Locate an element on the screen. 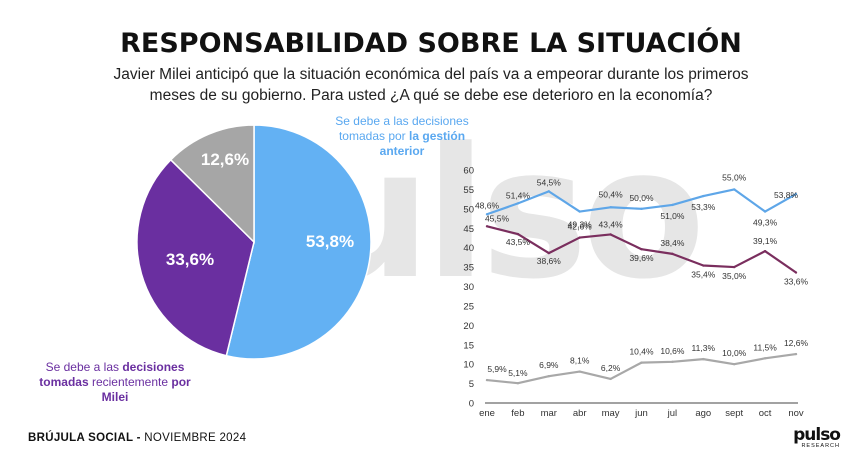 This screenshot has height=470, width=862. y-tick-label: 45 is located at coordinates (468, 229).